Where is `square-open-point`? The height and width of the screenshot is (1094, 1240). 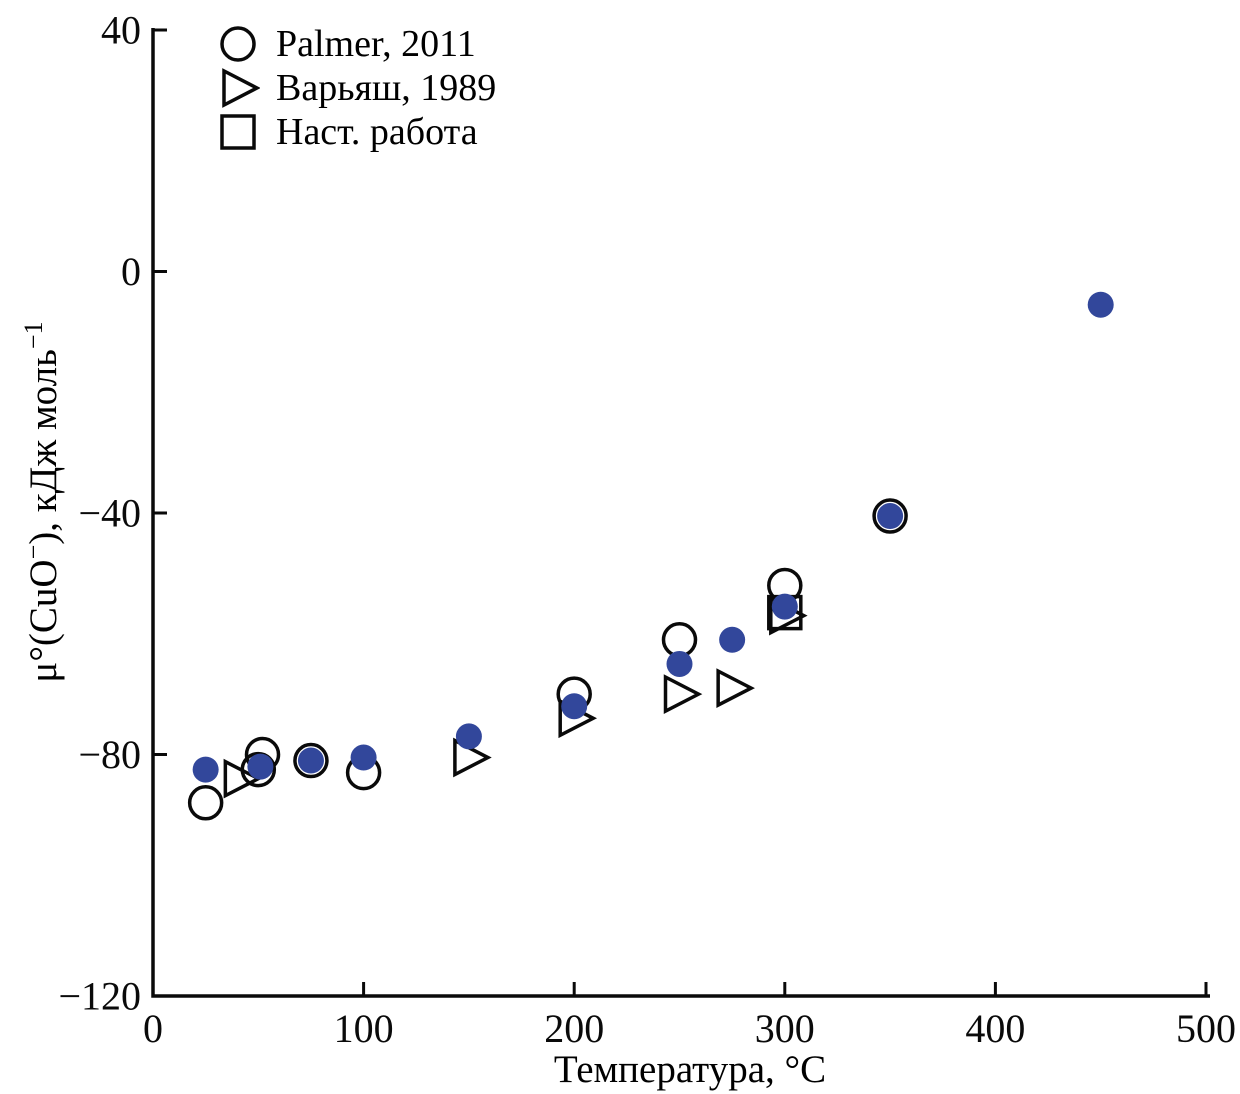 square-open-point is located at coordinates (238, 132).